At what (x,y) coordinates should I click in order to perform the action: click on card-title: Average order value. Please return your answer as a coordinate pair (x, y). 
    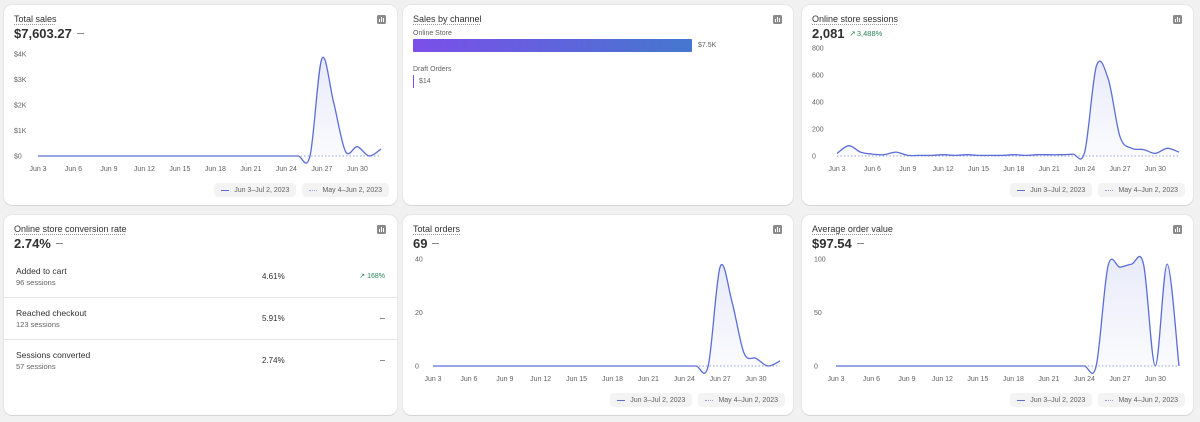
    Looking at the image, I should click on (852, 229).